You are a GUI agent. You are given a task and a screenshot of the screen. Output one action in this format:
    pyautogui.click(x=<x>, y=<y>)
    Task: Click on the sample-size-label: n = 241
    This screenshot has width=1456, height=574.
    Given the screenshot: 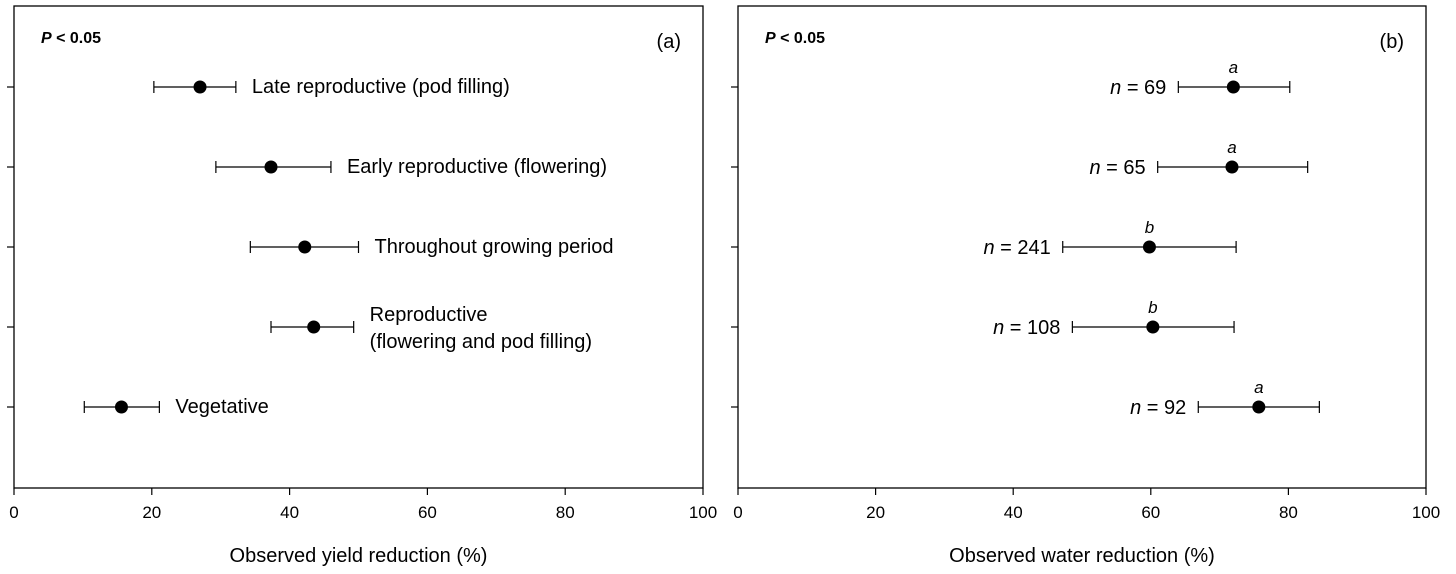 What is the action you would take?
    pyautogui.click(x=1016, y=248)
    